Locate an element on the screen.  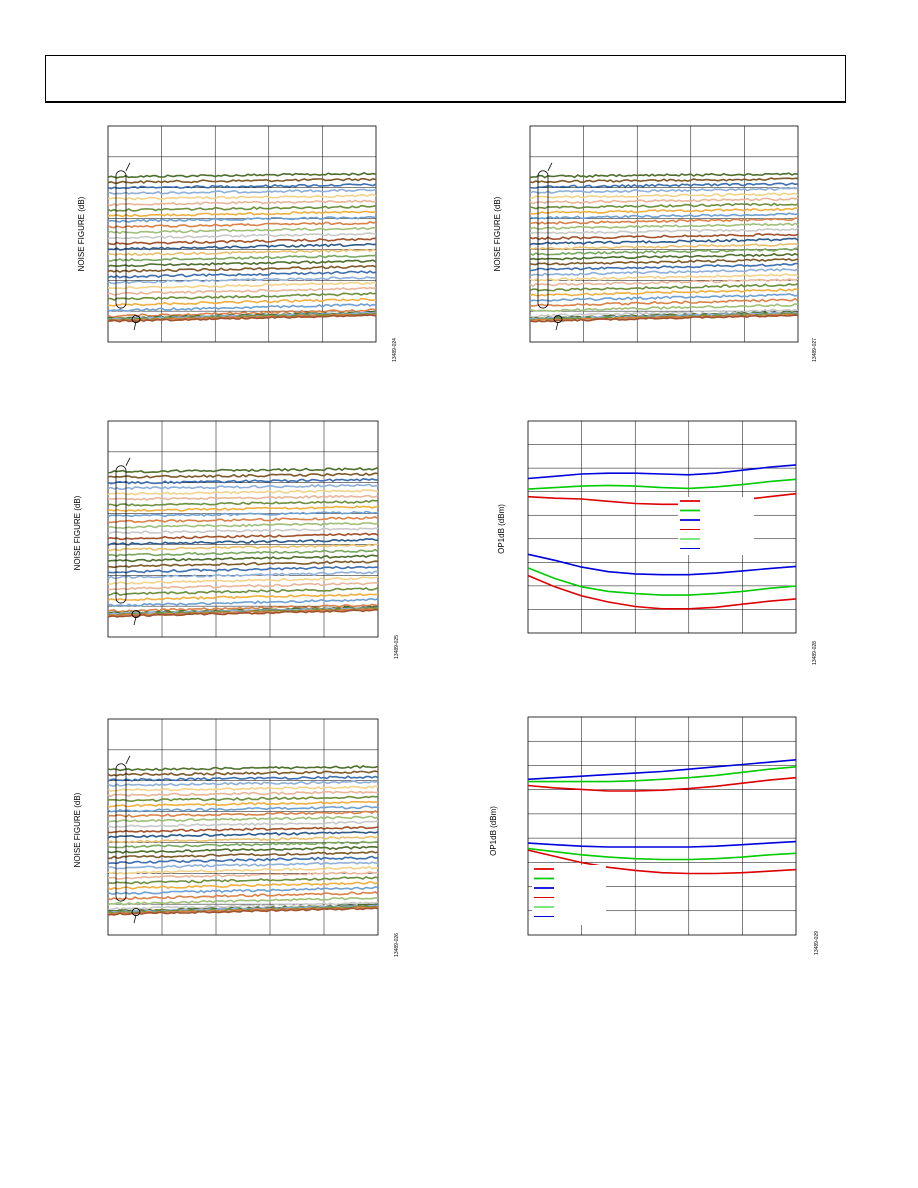
legend is located at coordinates (569, 895).